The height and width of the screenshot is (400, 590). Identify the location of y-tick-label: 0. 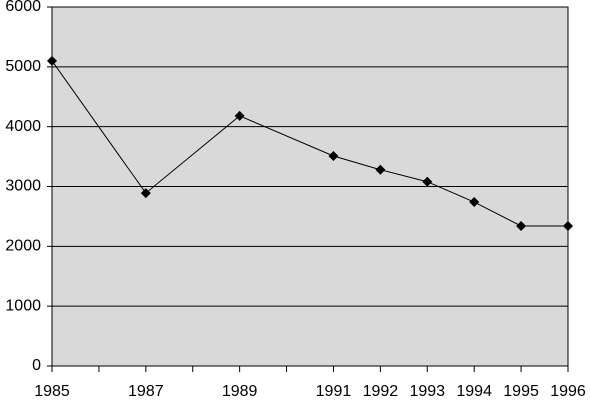
(36, 365).